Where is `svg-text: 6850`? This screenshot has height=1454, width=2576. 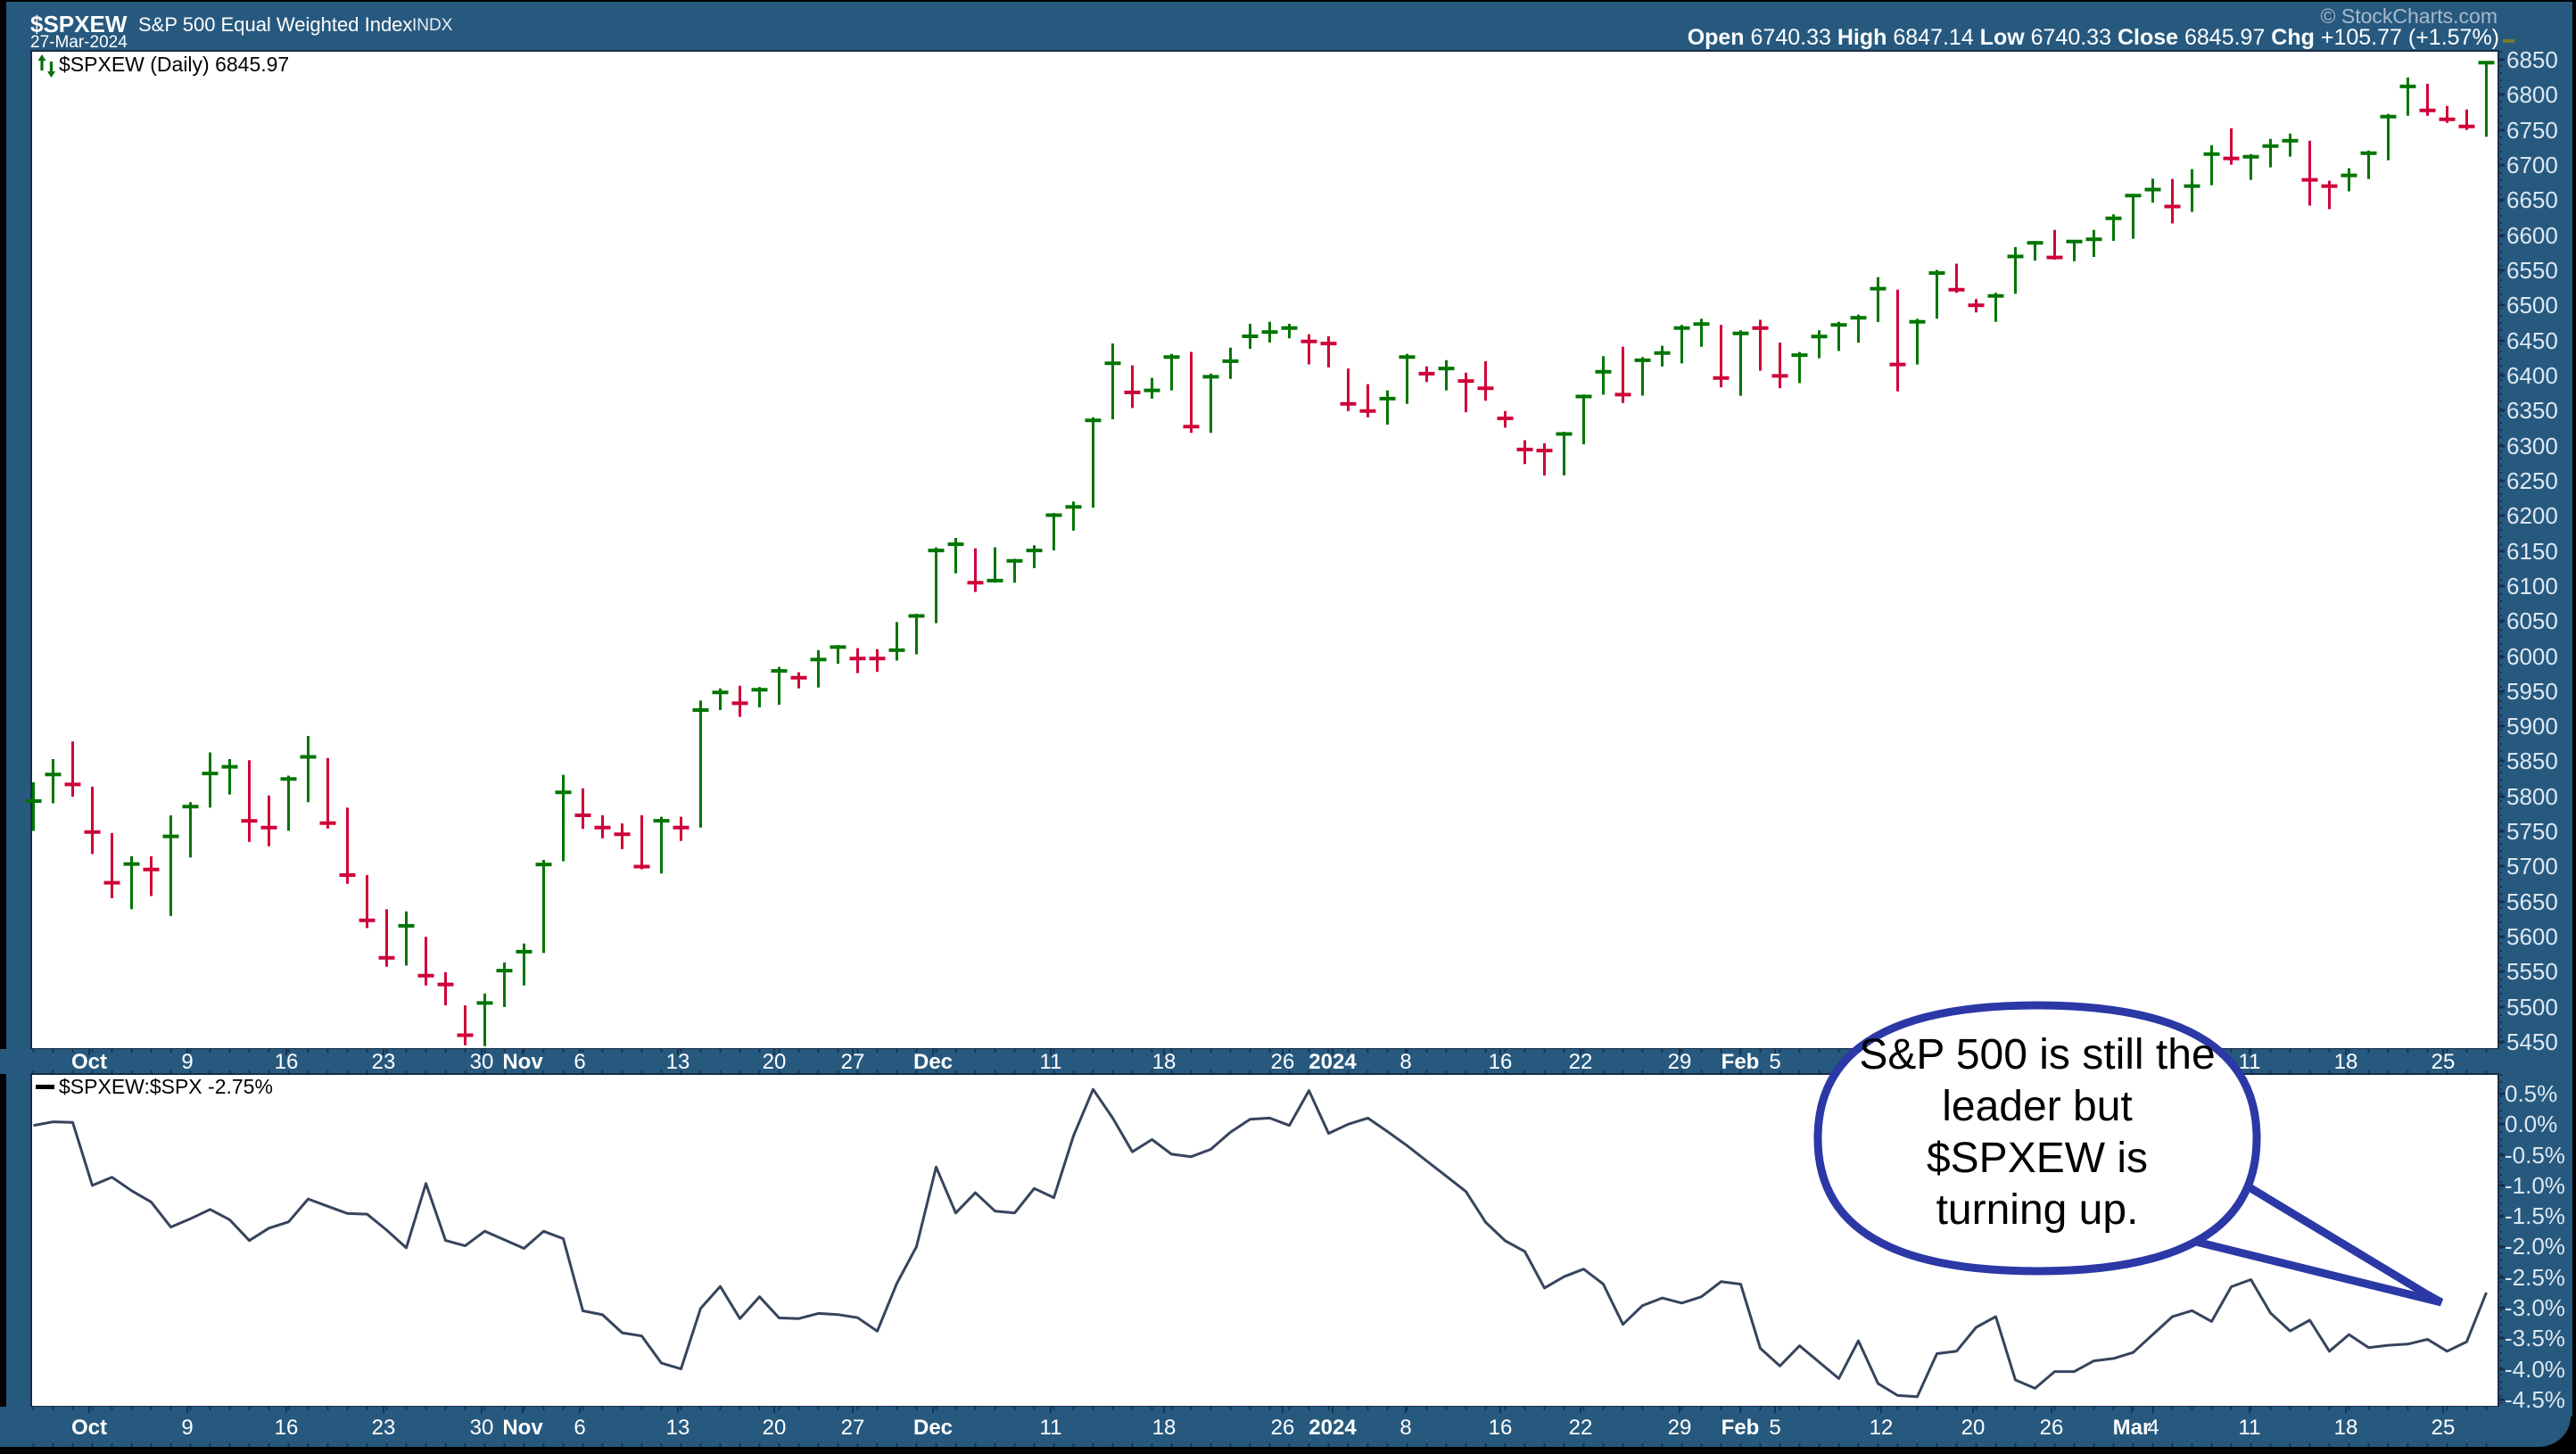
svg-text: 6850 is located at coordinates (2532, 59).